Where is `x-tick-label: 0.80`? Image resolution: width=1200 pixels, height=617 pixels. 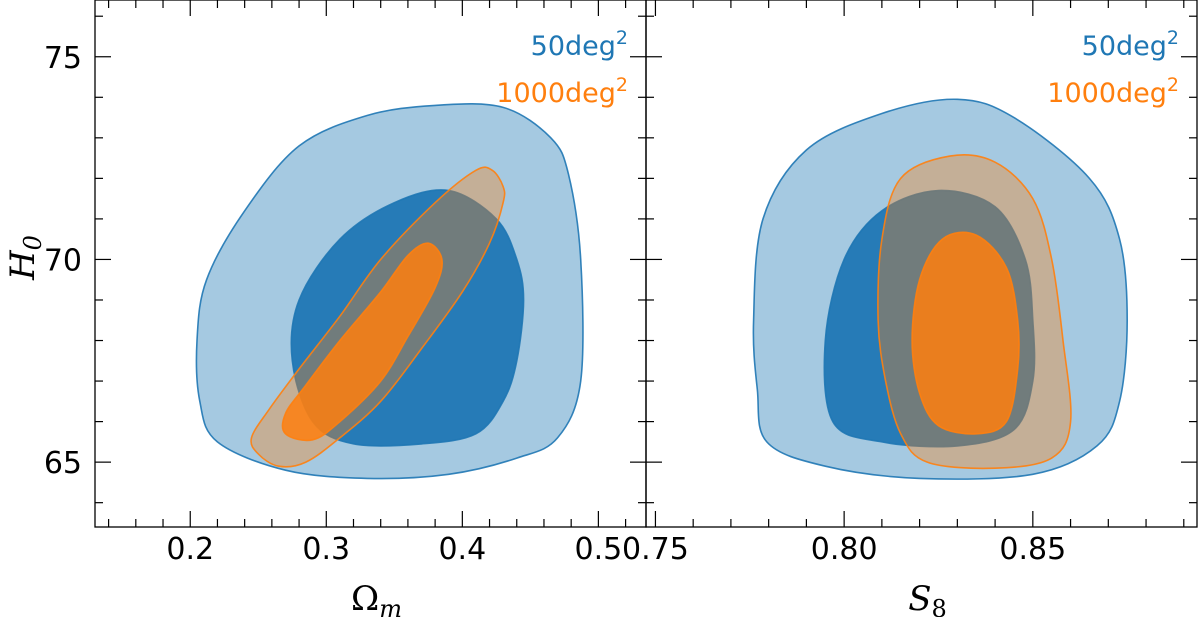 x-tick-label: 0.80 is located at coordinates (844, 549).